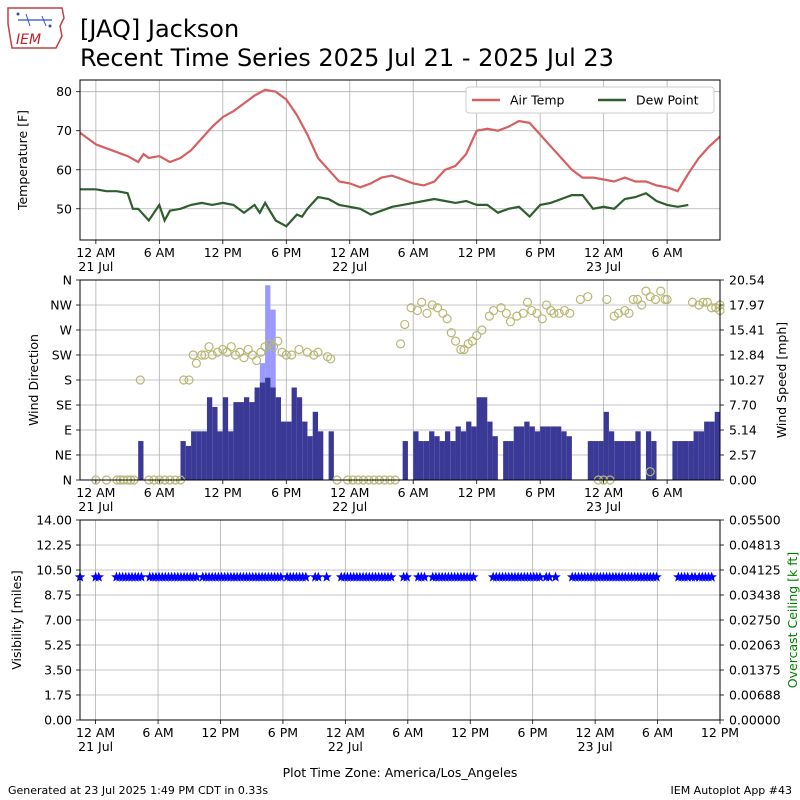 This screenshot has height=800, width=800. What do you see at coordinates (58, 620) in the screenshot?
I see `visibility-tick-label: 7.00` at bounding box center [58, 620].